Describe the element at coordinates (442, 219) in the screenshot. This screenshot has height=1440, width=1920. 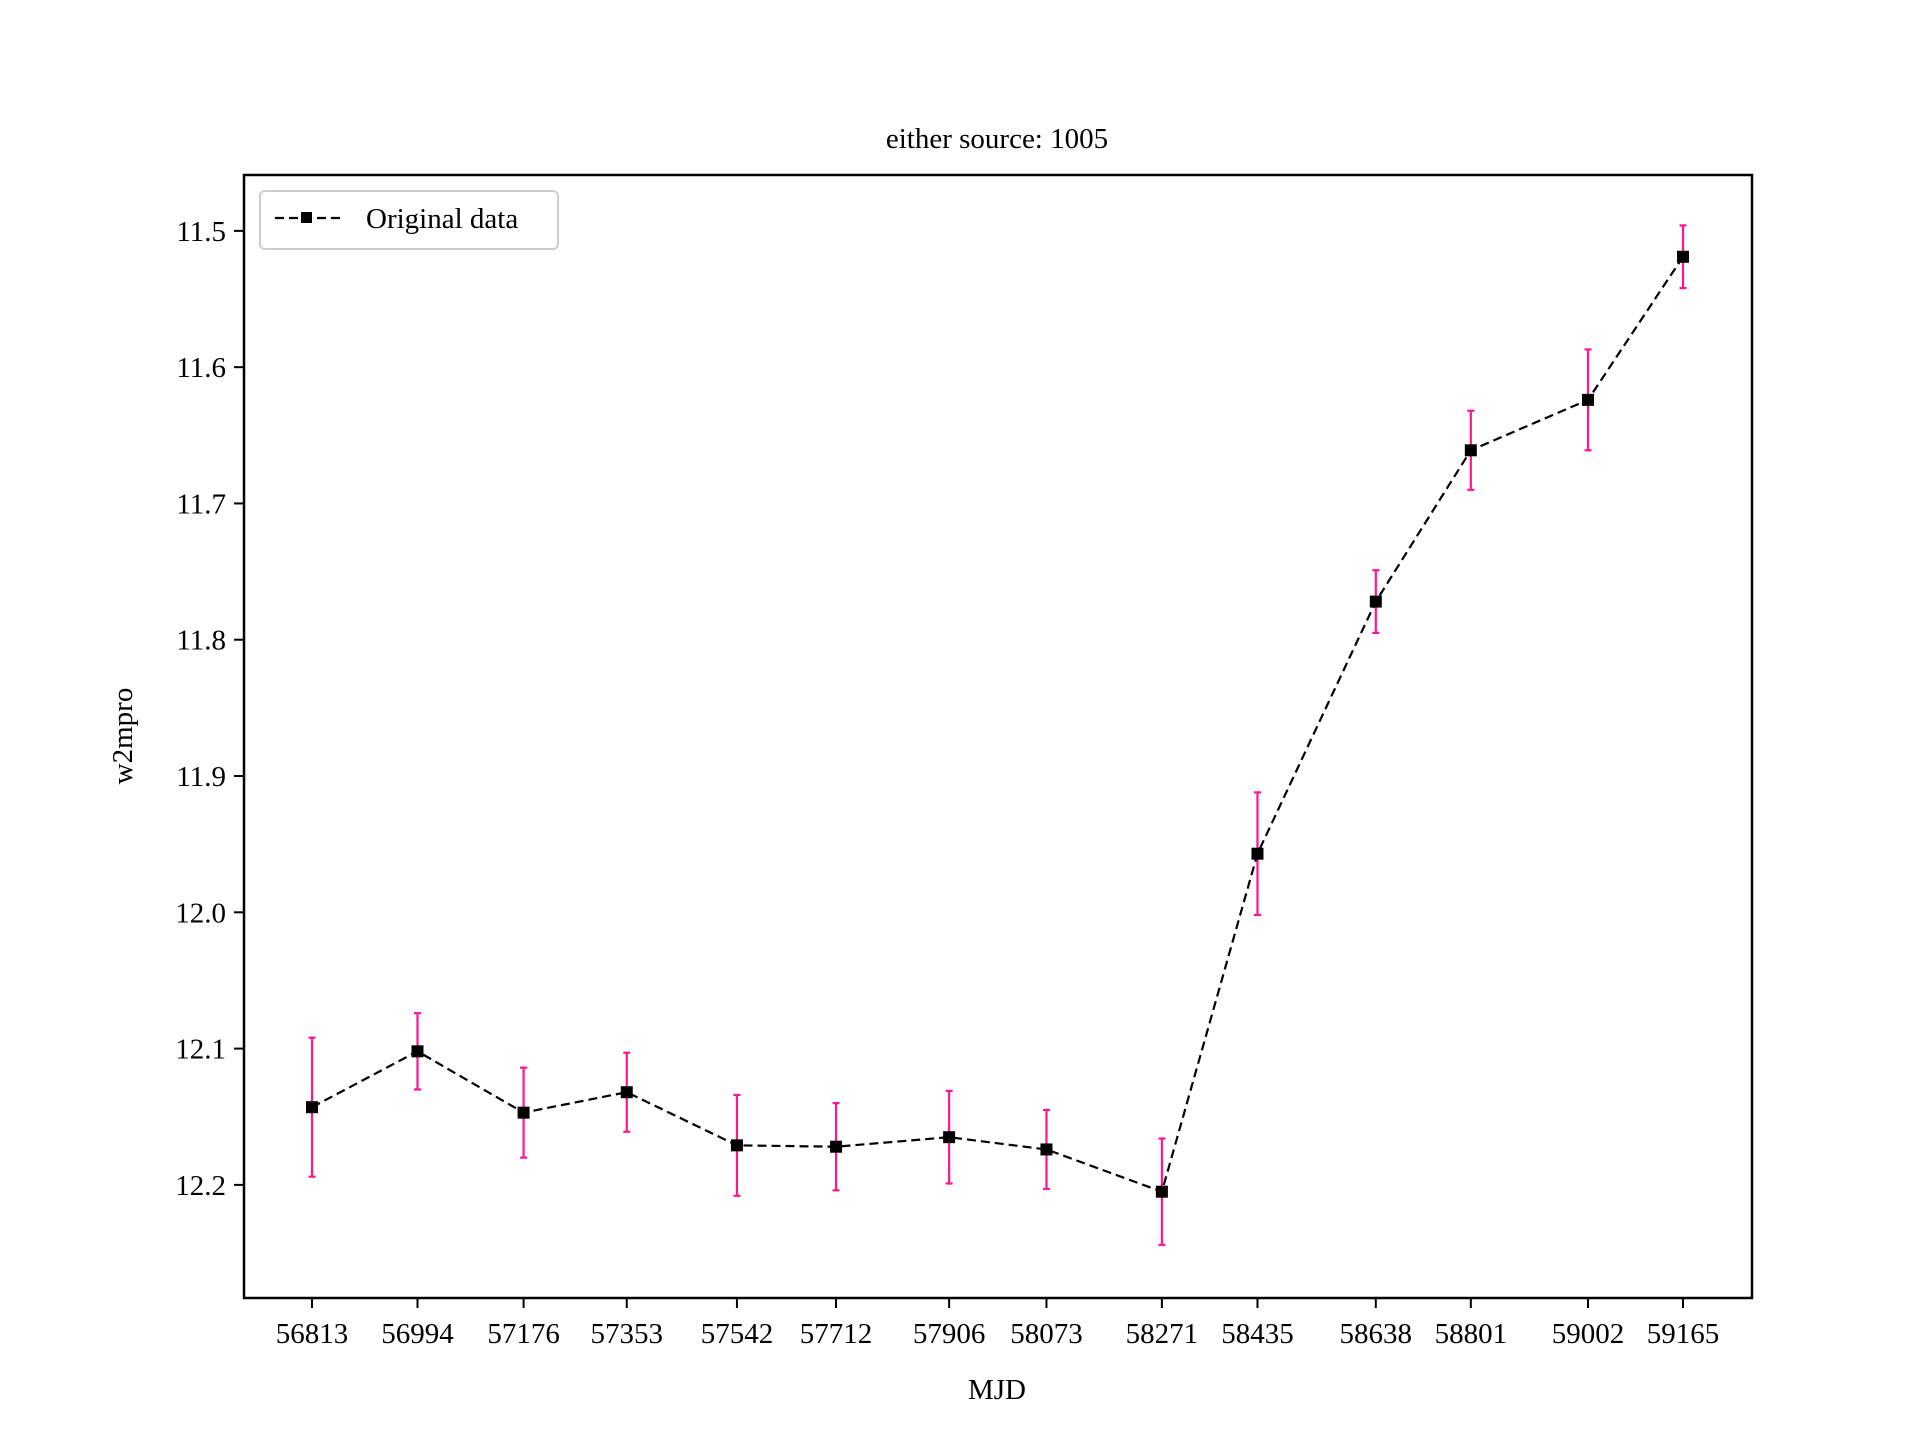
I see `legend-label: Original data` at that location.